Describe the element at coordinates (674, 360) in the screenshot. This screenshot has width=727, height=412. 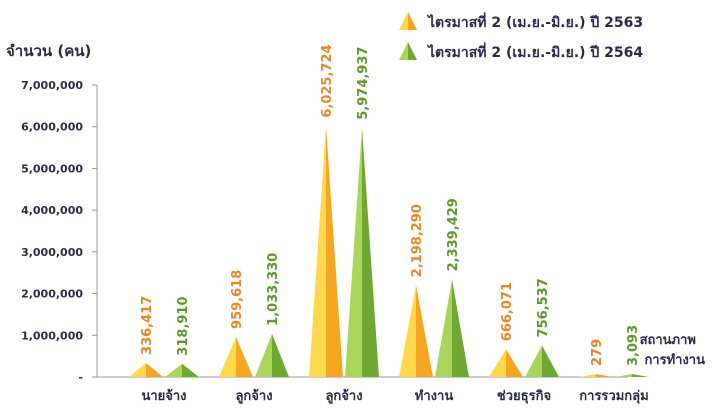
I see `x-axis-label-line-2: การทำงาน` at that location.